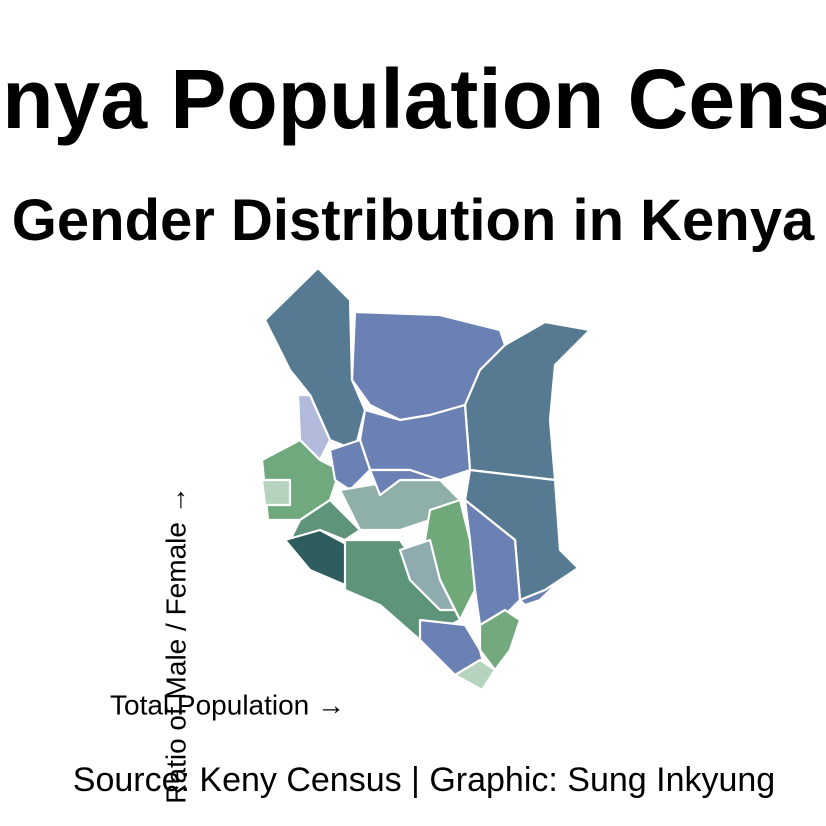 Image resolution: width=826 pixels, height=826 pixels. What do you see at coordinates (227, 704) in the screenshot?
I see `legend-x-label: Total Population →` at bounding box center [227, 704].